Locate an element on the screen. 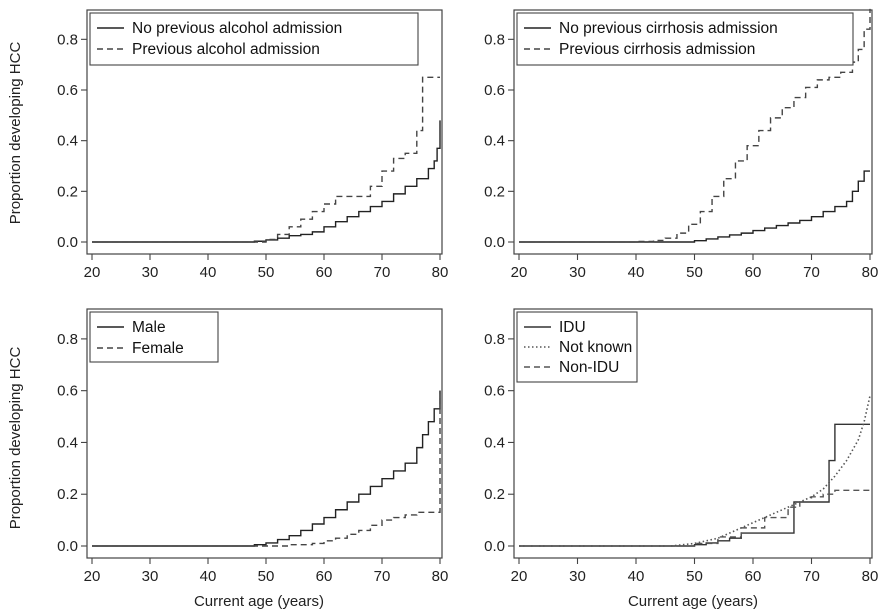  legend-label: Not known is located at coordinates (595, 347).